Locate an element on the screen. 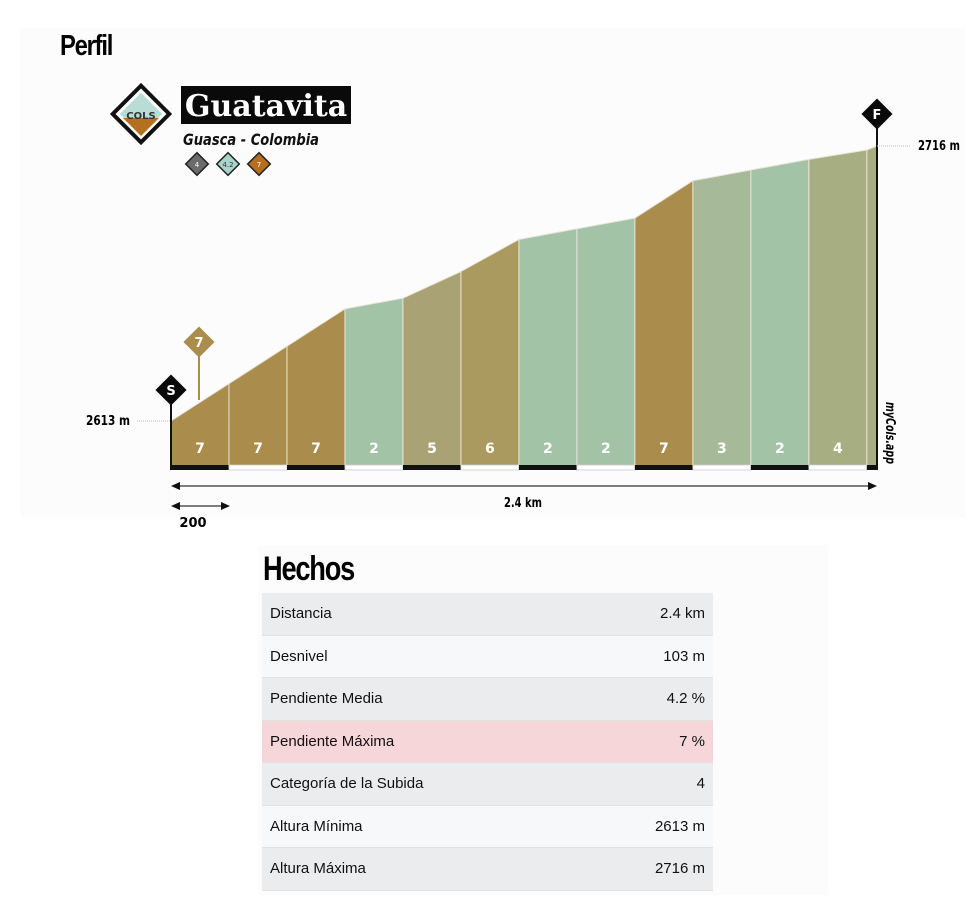 This screenshot has width=970, height=903. svg-text: 4.2 is located at coordinates (227, 165).